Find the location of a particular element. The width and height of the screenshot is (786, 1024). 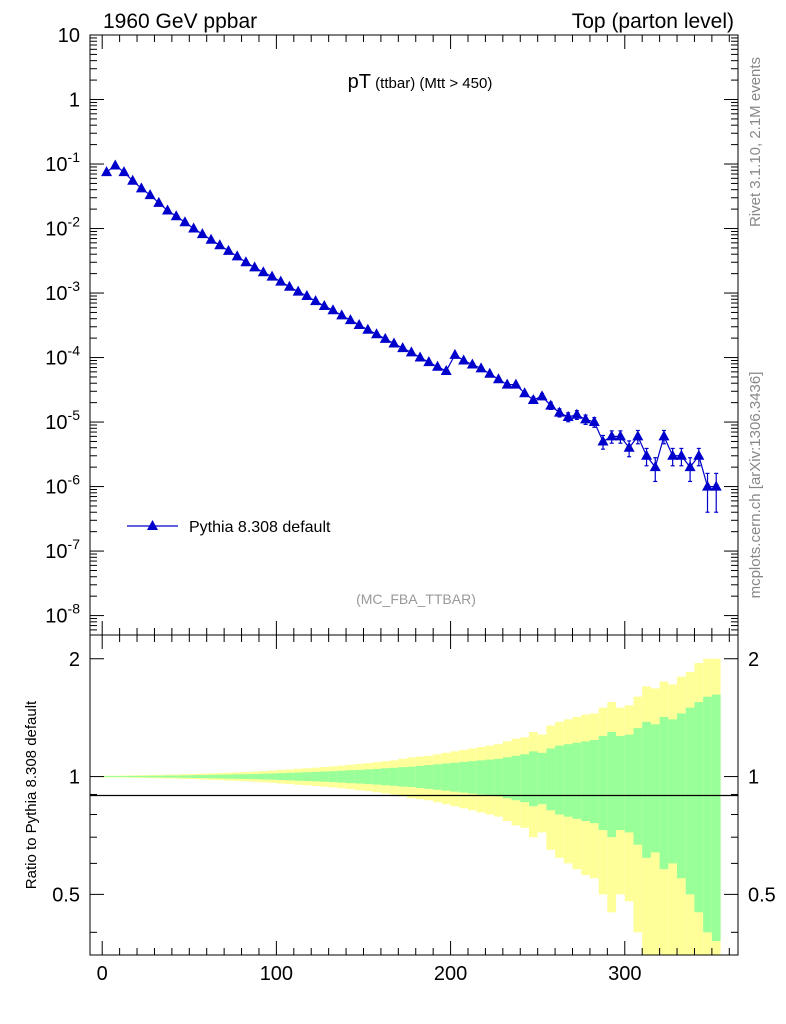

y-tick-label: 10⁻⁷ is located at coordinates (62, 549).